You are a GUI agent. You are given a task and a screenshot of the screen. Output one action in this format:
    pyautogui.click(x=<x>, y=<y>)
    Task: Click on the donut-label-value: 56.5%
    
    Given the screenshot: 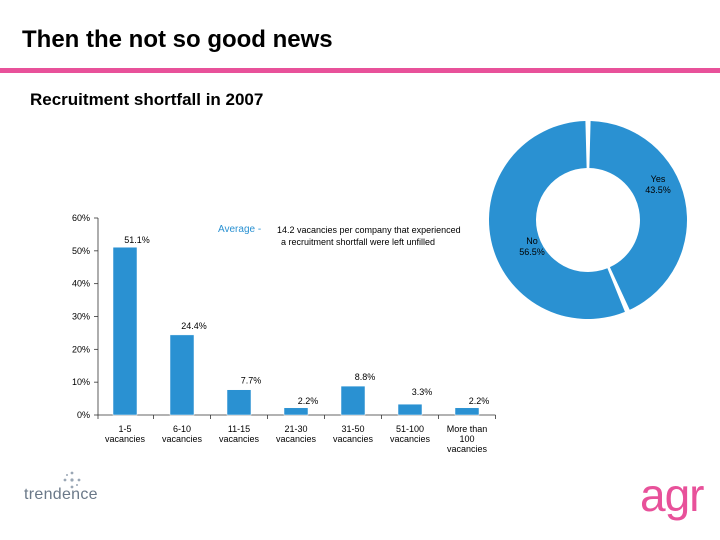 What is the action you would take?
    pyautogui.click(x=532, y=252)
    